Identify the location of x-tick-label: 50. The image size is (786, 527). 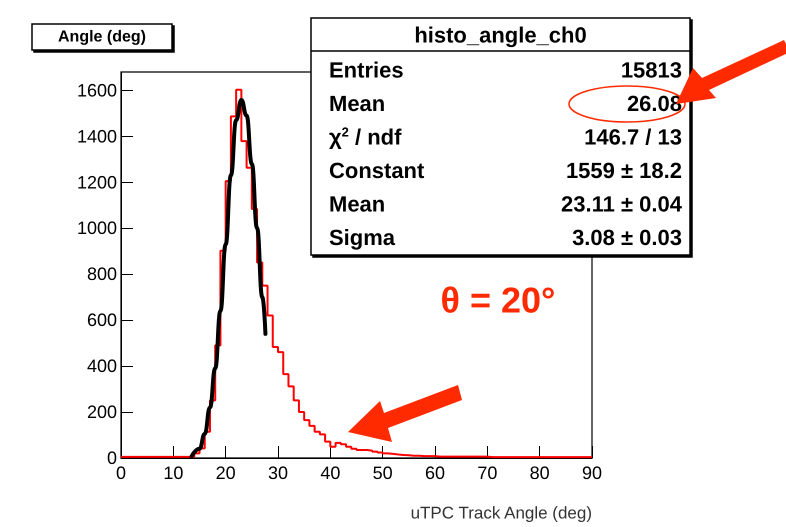
(382, 473).